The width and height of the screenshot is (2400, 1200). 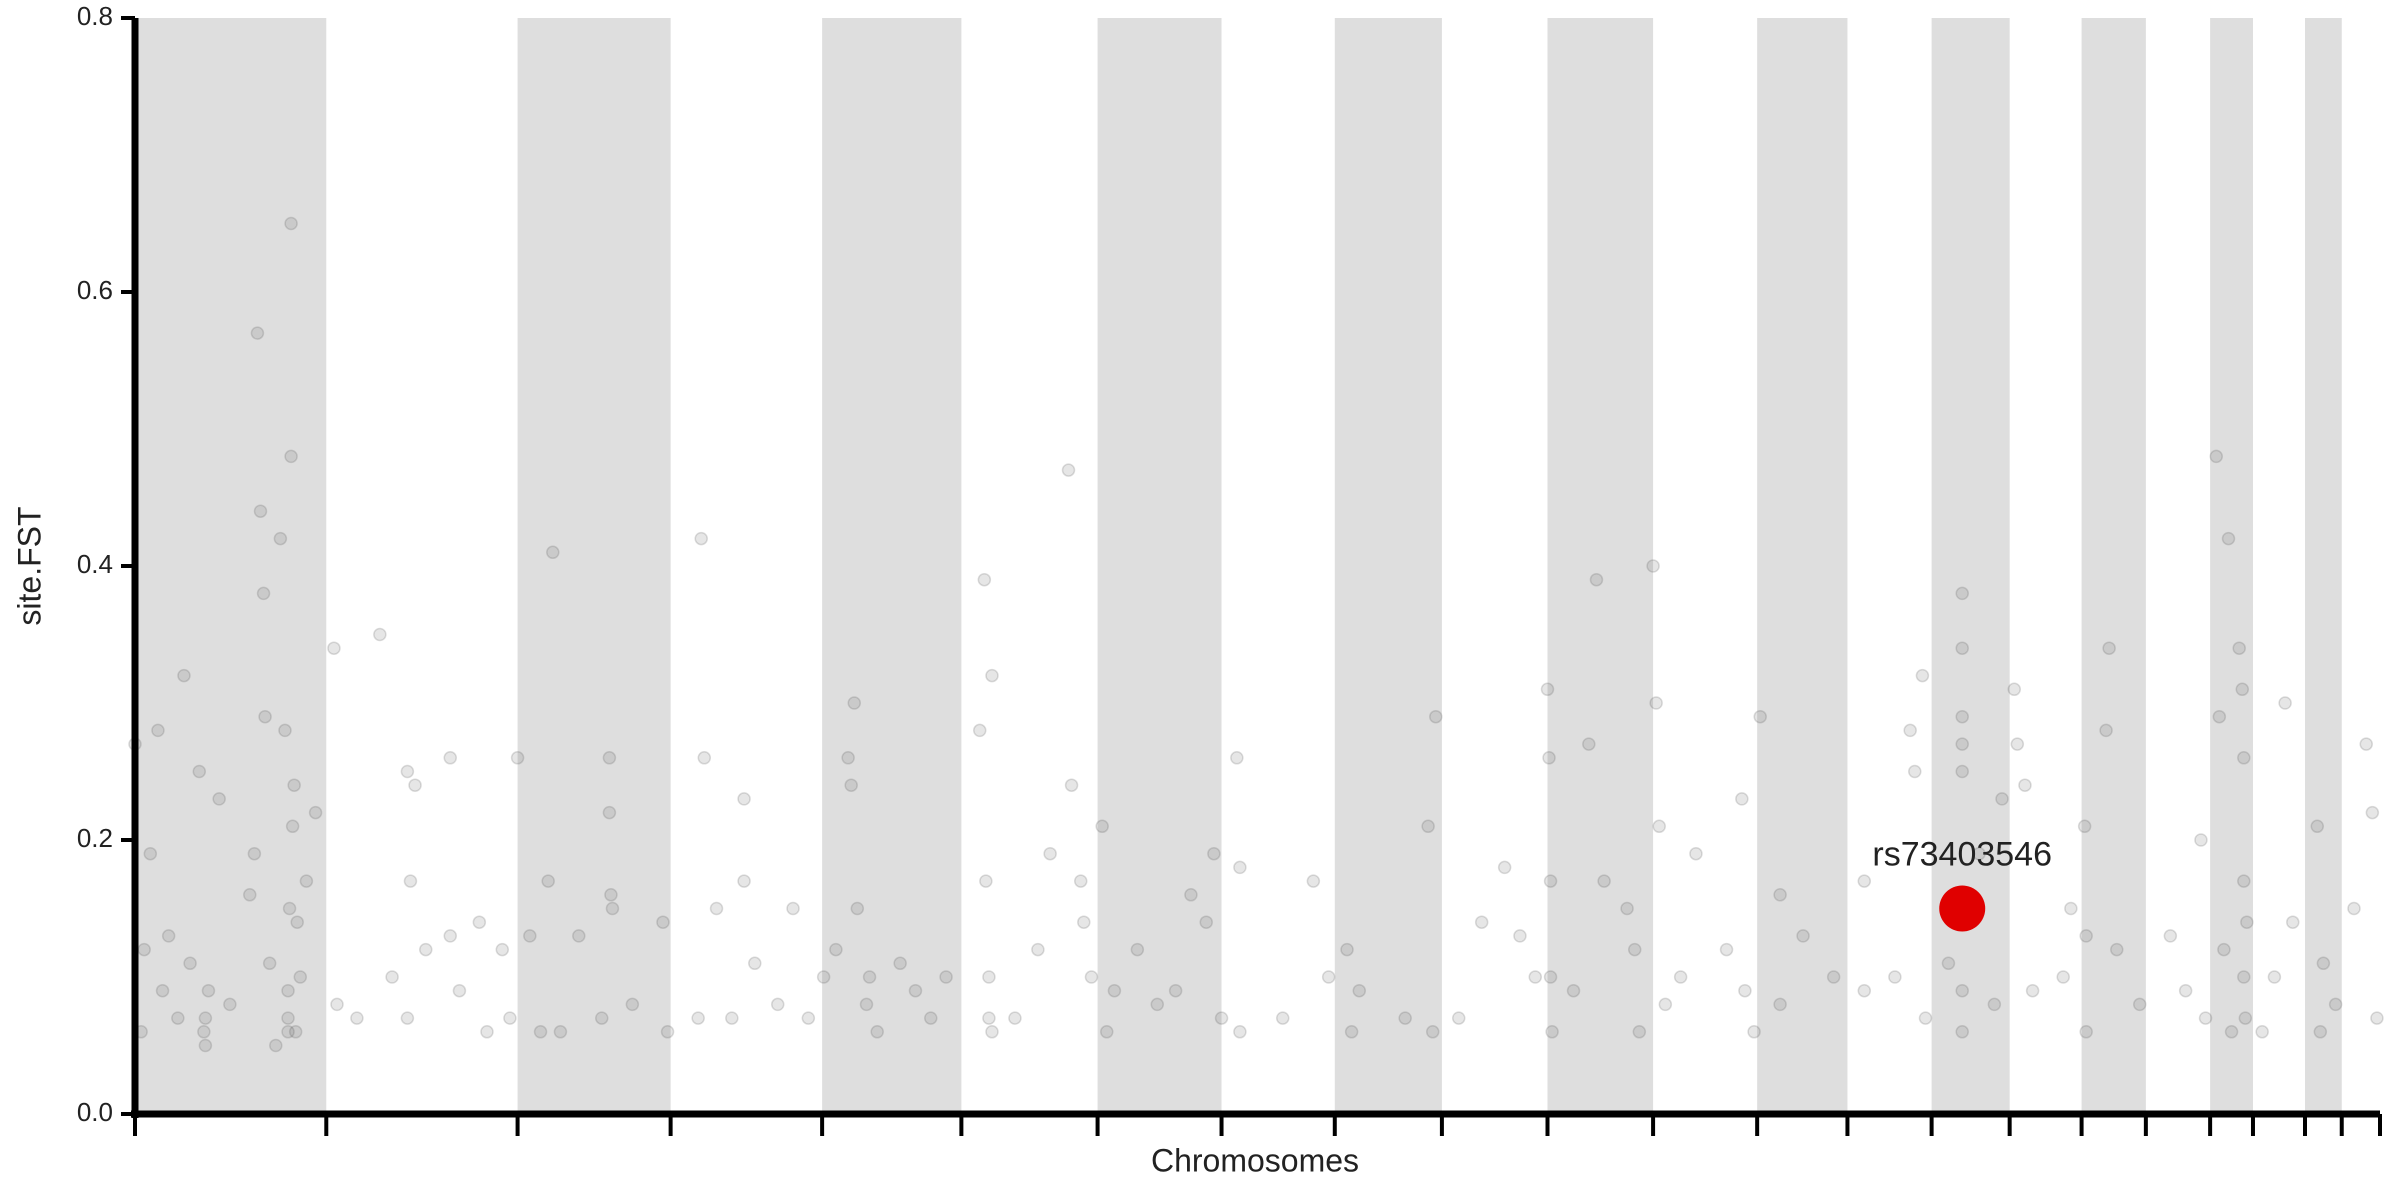 I want to click on y-tick-label: 0.0, so click(x=95, y=1112).